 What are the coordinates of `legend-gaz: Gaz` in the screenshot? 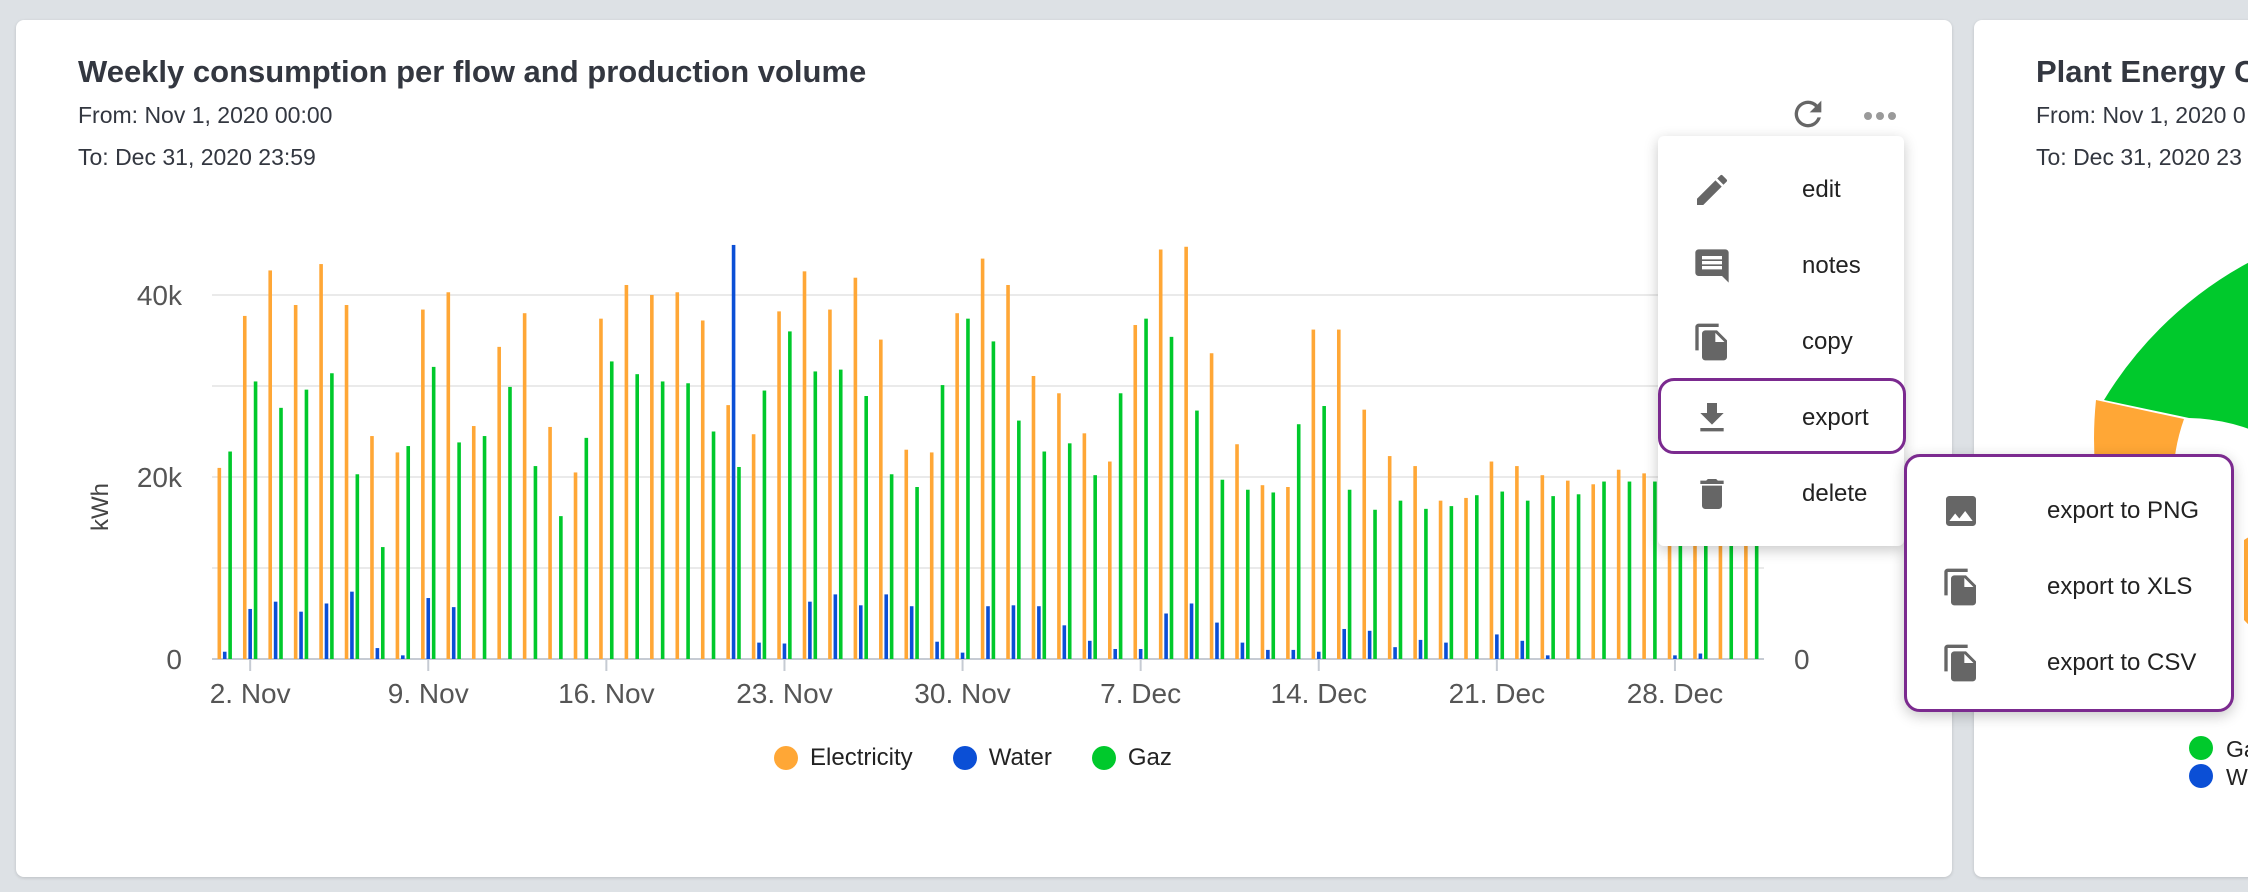 It's located at (1131, 758).